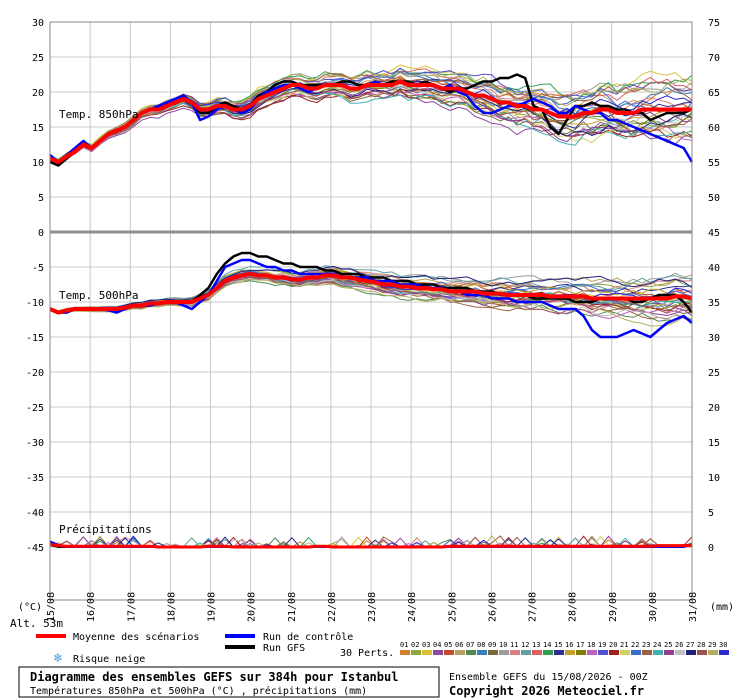 The image size is (740, 700). What do you see at coordinates (714, 303) in the screenshot?
I see `right-tick-label: 35` at bounding box center [714, 303].